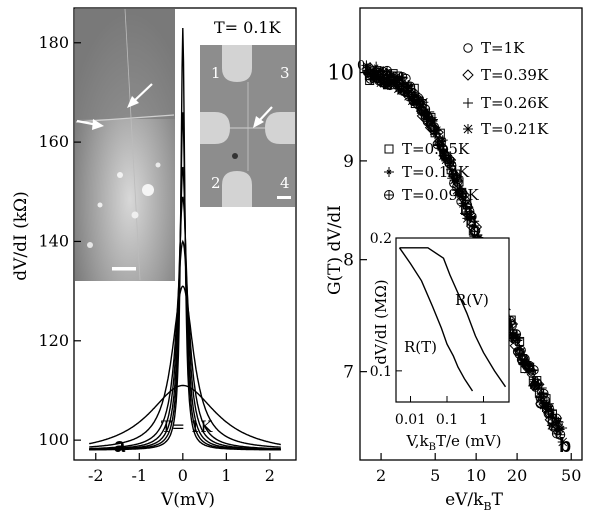  Describe the element at coordinates (183, 475) in the screenshot. I see `x-tick-label: 0` at that location.